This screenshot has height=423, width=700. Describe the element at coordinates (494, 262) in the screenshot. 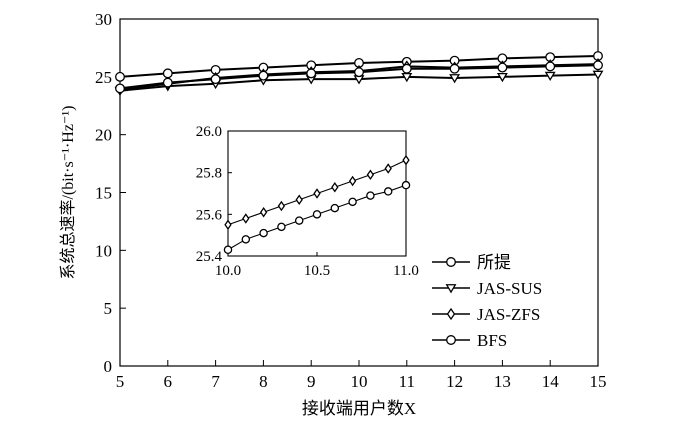

I see `legend-label: 所提` at that location.